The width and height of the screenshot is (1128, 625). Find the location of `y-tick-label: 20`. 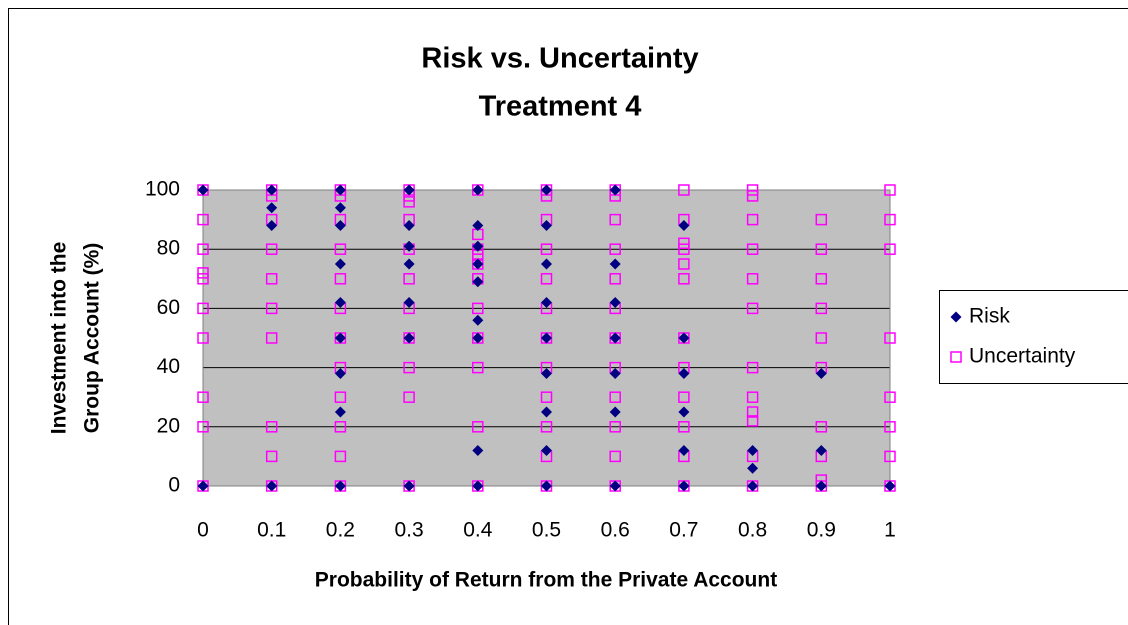

y-tick-label: 20 is located at coordinates (168, 425).